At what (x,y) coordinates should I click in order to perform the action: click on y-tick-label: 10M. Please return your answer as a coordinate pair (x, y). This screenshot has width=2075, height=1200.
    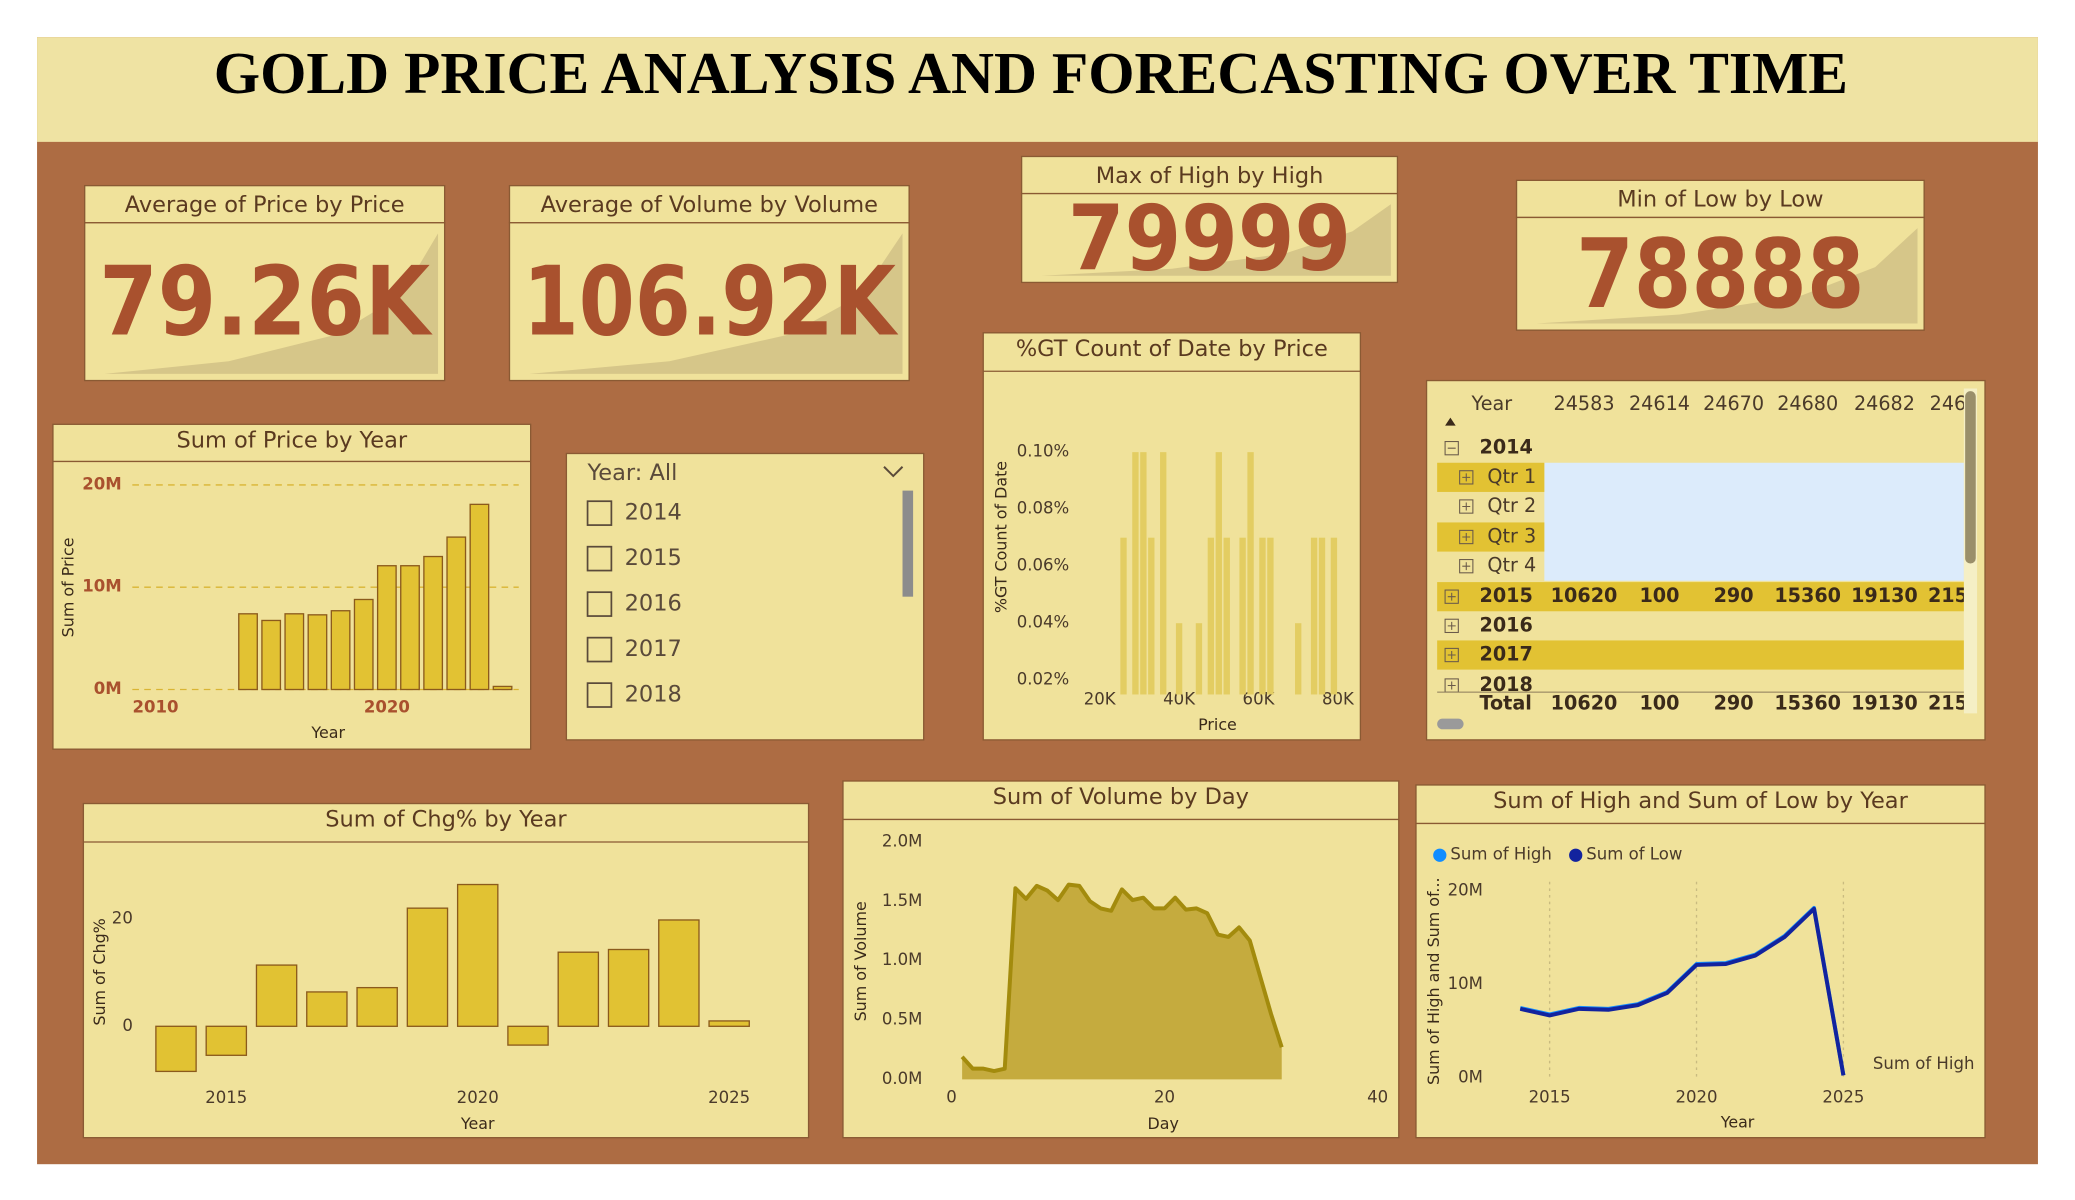
    Looking at the image, I should click on (1465, 983).